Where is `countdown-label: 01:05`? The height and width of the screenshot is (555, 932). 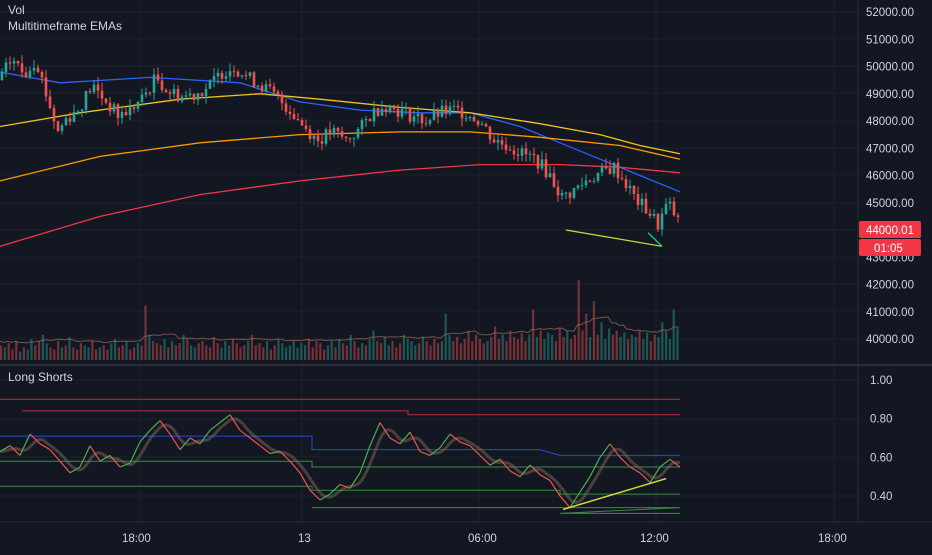 countdown-label: 01:05 is located at coordinates (888, 249).